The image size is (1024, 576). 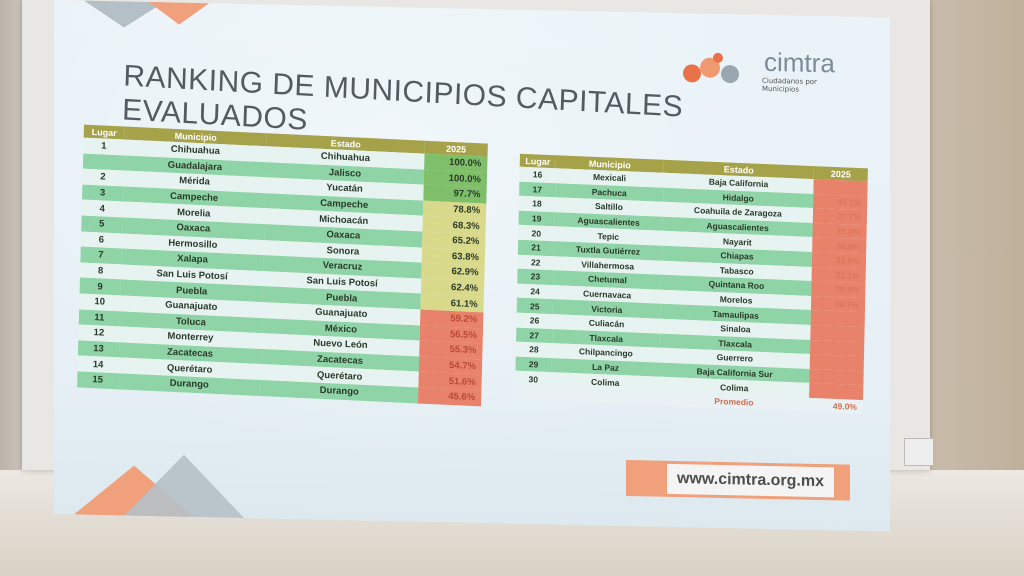 What do you see at coordinates (102, 224) in the screenshot?
I see `cell-lugar: 5` at bounding box center [102, 224].